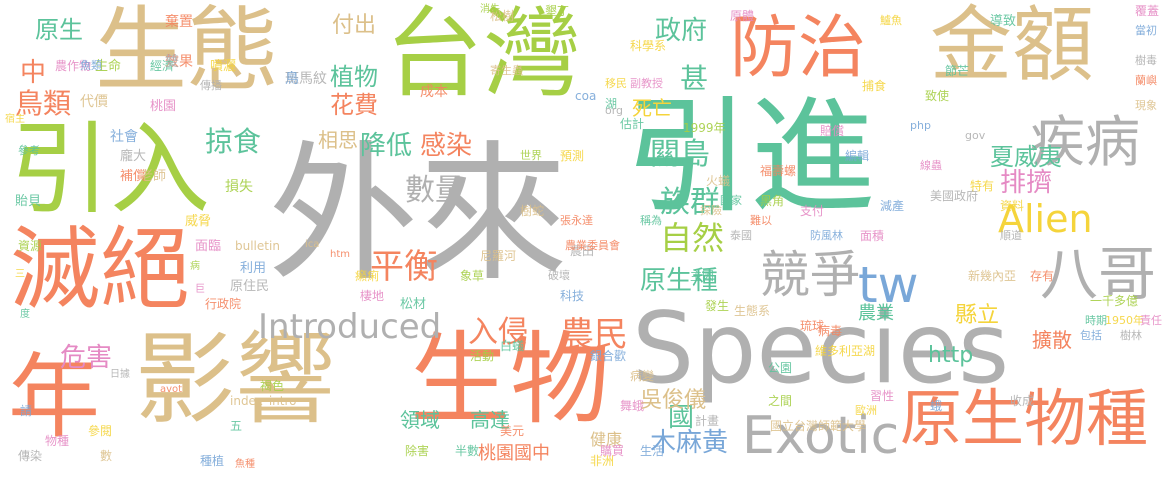 The image size is (1175, 482). What do you see at coordinates (874, 86) in the screenshot?
I see `cloud-word-small: 捕食` at bounding box center [874, 86].